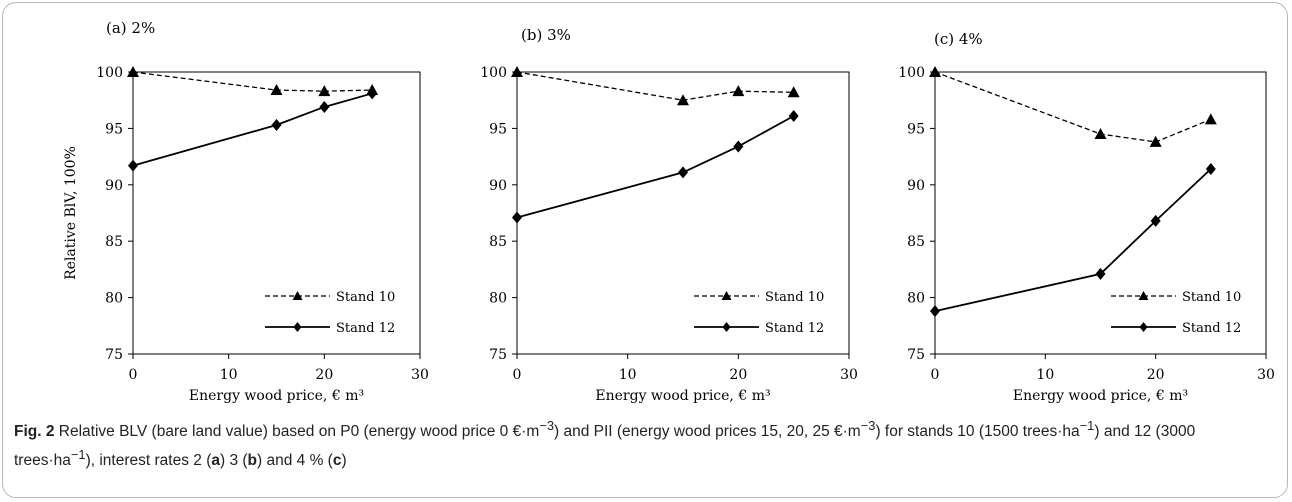 The height and width of the screenshot is (502, 1292). Describe the element at coordinates (546, 35) in the screenshot. I see `panel-title: (b) 3%` at that location.